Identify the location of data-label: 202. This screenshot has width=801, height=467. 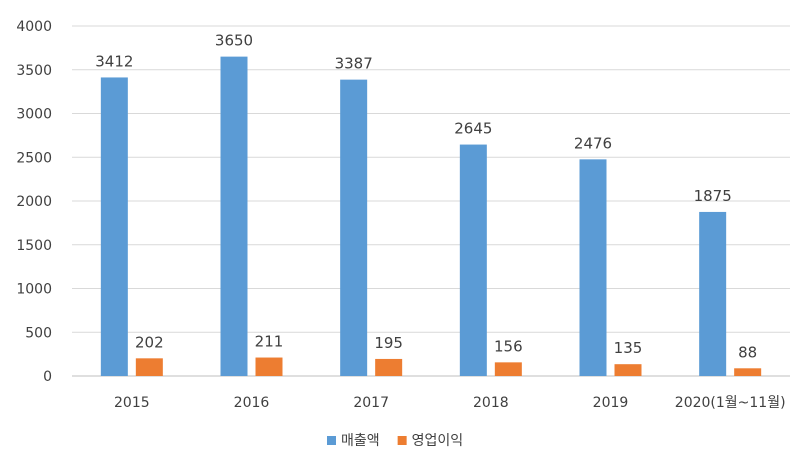
(149, 342).